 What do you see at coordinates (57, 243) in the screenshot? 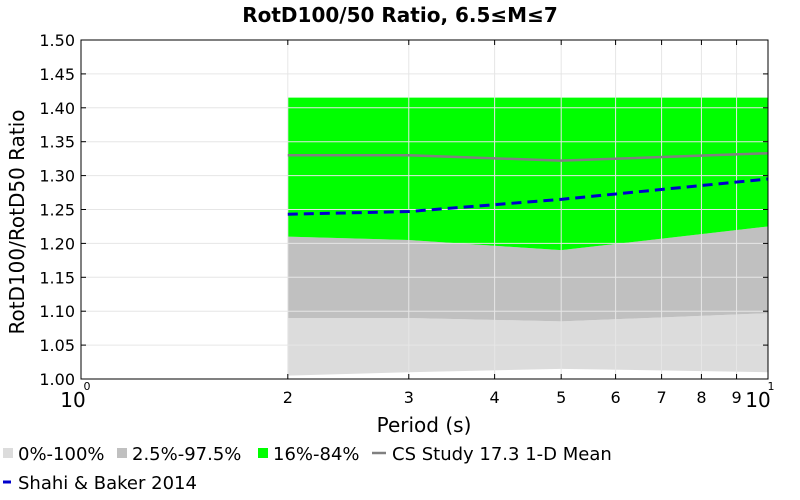
I see `y-tick-label: 1.20` at bounding box center [57, 243].